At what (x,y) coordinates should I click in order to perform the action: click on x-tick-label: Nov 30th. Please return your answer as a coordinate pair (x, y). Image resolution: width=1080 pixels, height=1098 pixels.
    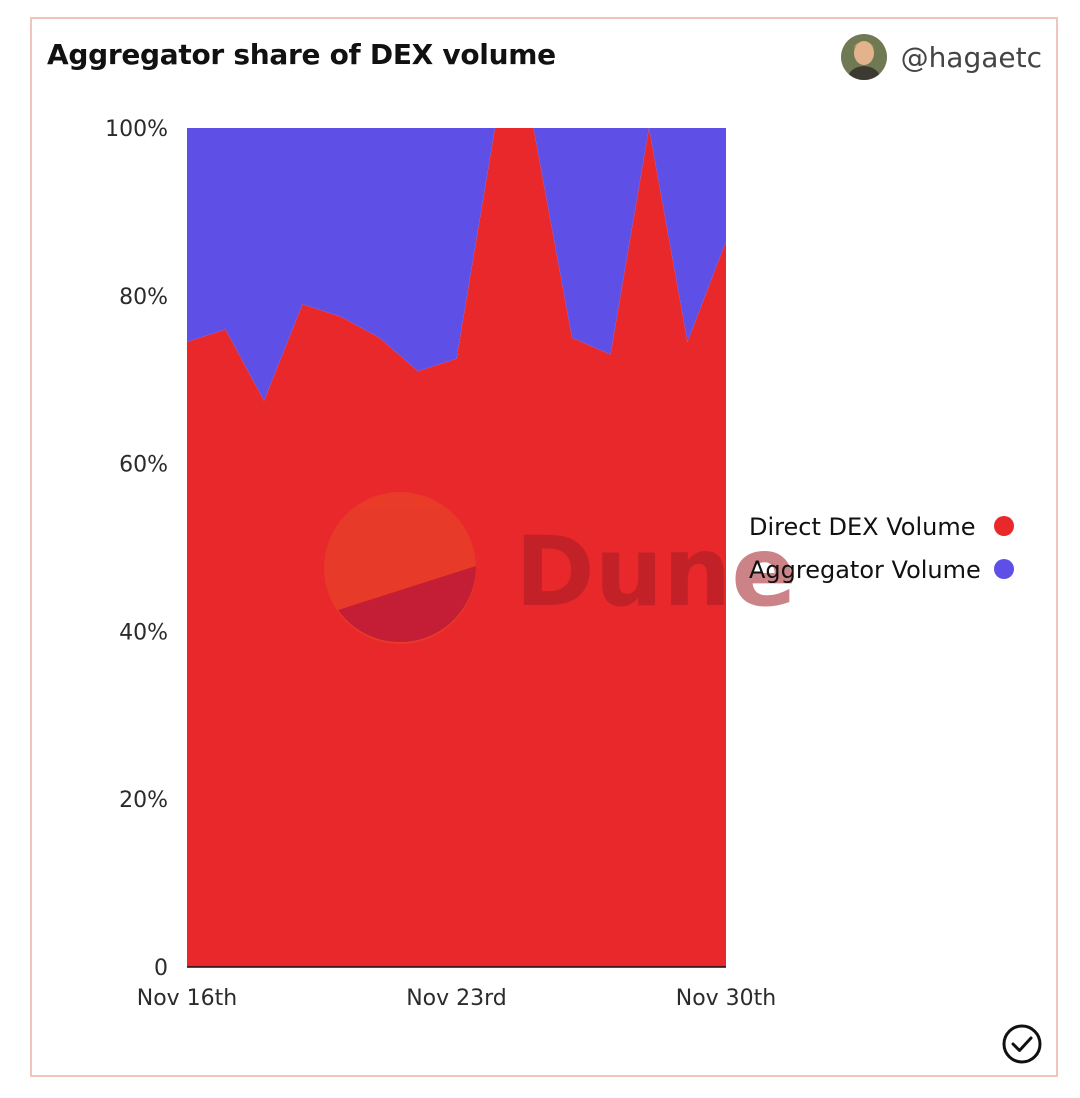
    Looking at the image, I should click on (726, 998).